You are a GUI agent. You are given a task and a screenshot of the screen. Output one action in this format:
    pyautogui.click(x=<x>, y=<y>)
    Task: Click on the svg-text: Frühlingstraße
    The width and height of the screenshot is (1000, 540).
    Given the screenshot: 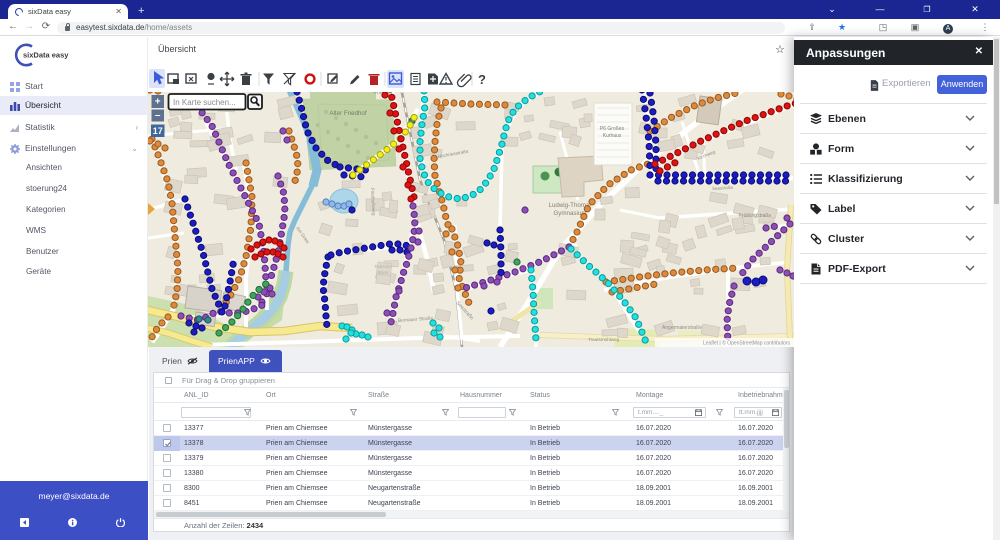 What is the action you would take?
    pyautogui.click(x=755, y=216)
    